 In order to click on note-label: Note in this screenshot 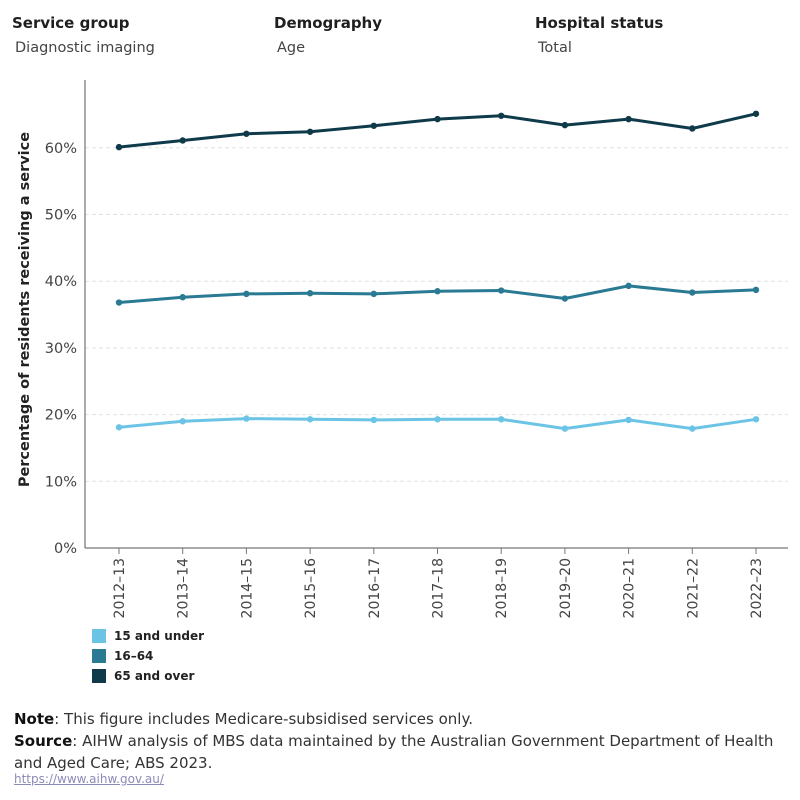, I will do `click(34, 719)`.